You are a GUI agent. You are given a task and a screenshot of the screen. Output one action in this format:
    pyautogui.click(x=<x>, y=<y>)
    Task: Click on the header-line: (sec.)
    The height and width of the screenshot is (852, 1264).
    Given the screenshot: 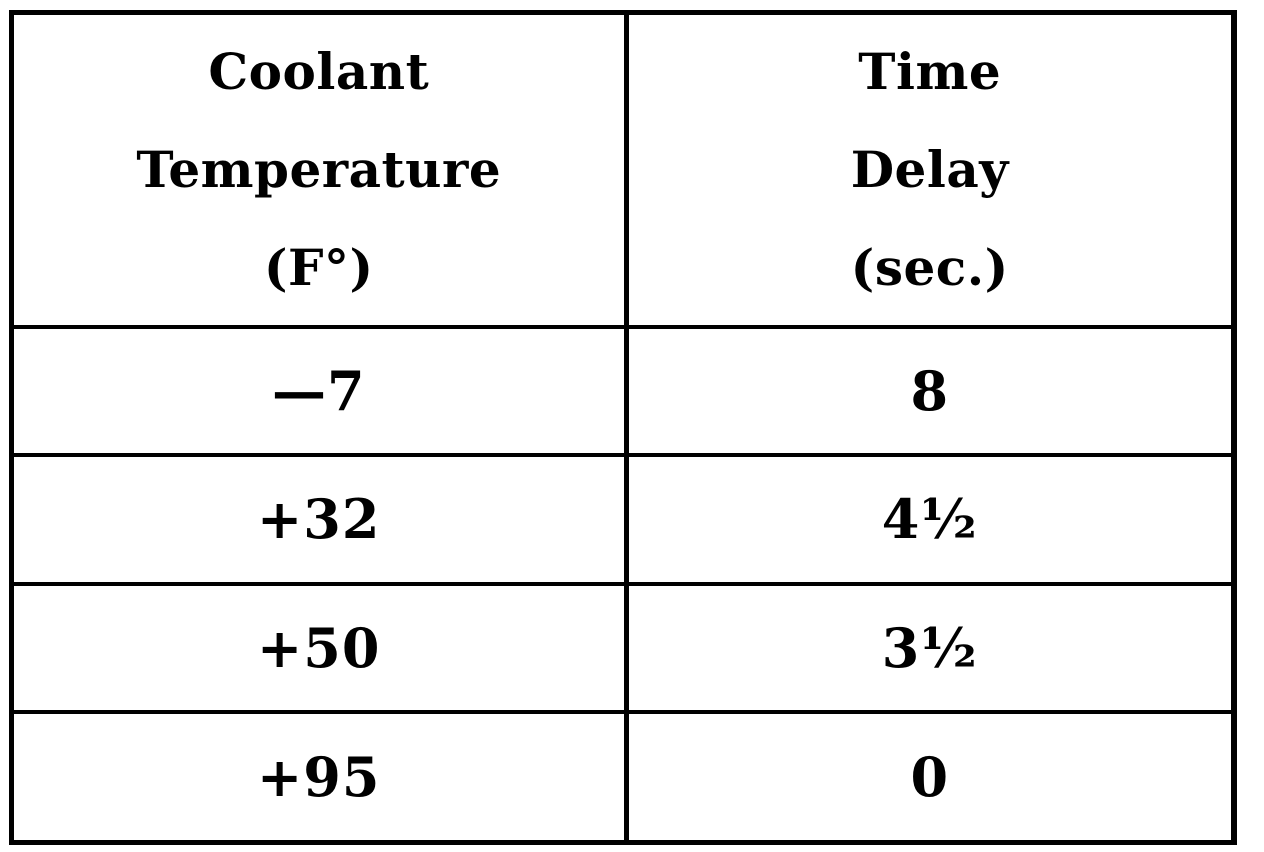 What is the action you would take?
    pyautogui.click(x=929, y=267)
    